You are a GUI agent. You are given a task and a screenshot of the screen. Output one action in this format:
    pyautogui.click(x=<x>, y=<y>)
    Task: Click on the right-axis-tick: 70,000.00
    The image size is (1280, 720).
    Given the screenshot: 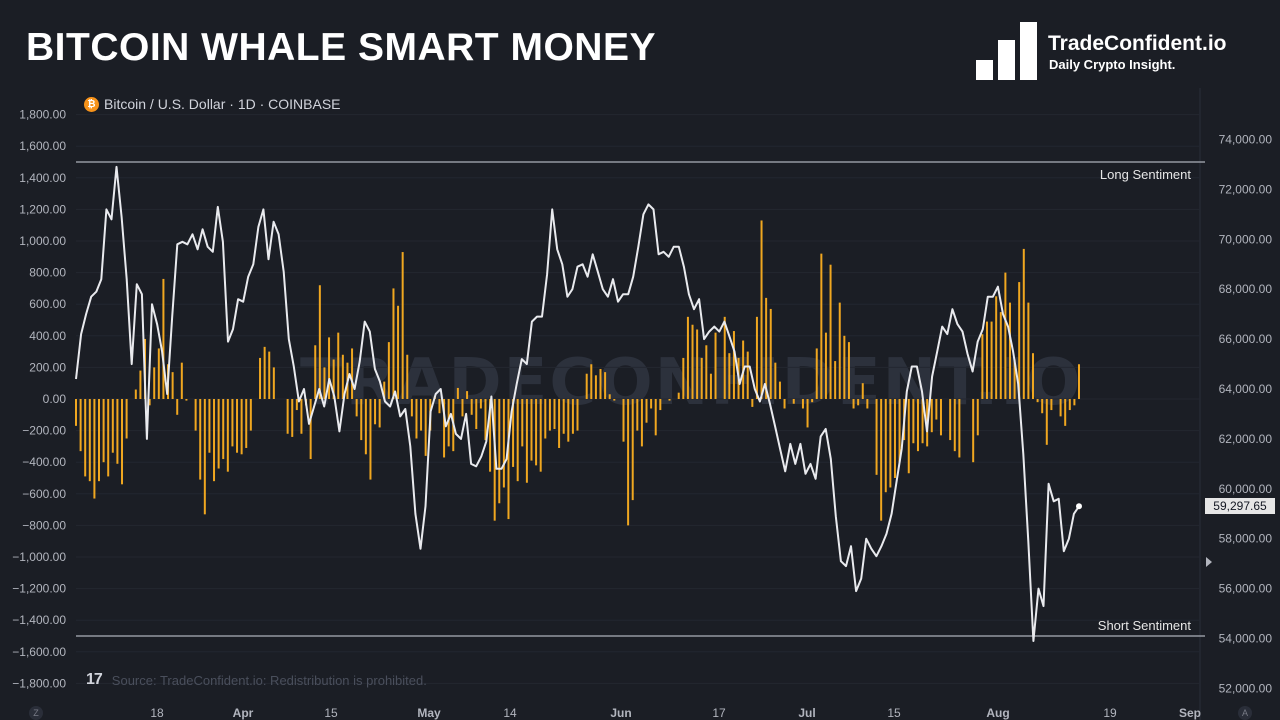 What is the action you would take?
    pyautogui.click(x=1246, y=239)
    